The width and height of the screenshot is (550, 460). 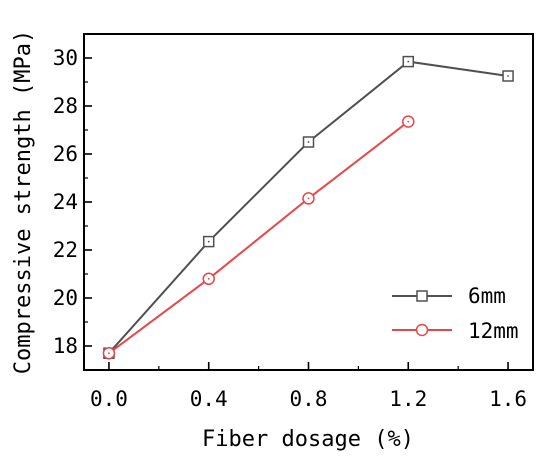 I want to click on legend-marker-6mm, so click(x=422, y=296).